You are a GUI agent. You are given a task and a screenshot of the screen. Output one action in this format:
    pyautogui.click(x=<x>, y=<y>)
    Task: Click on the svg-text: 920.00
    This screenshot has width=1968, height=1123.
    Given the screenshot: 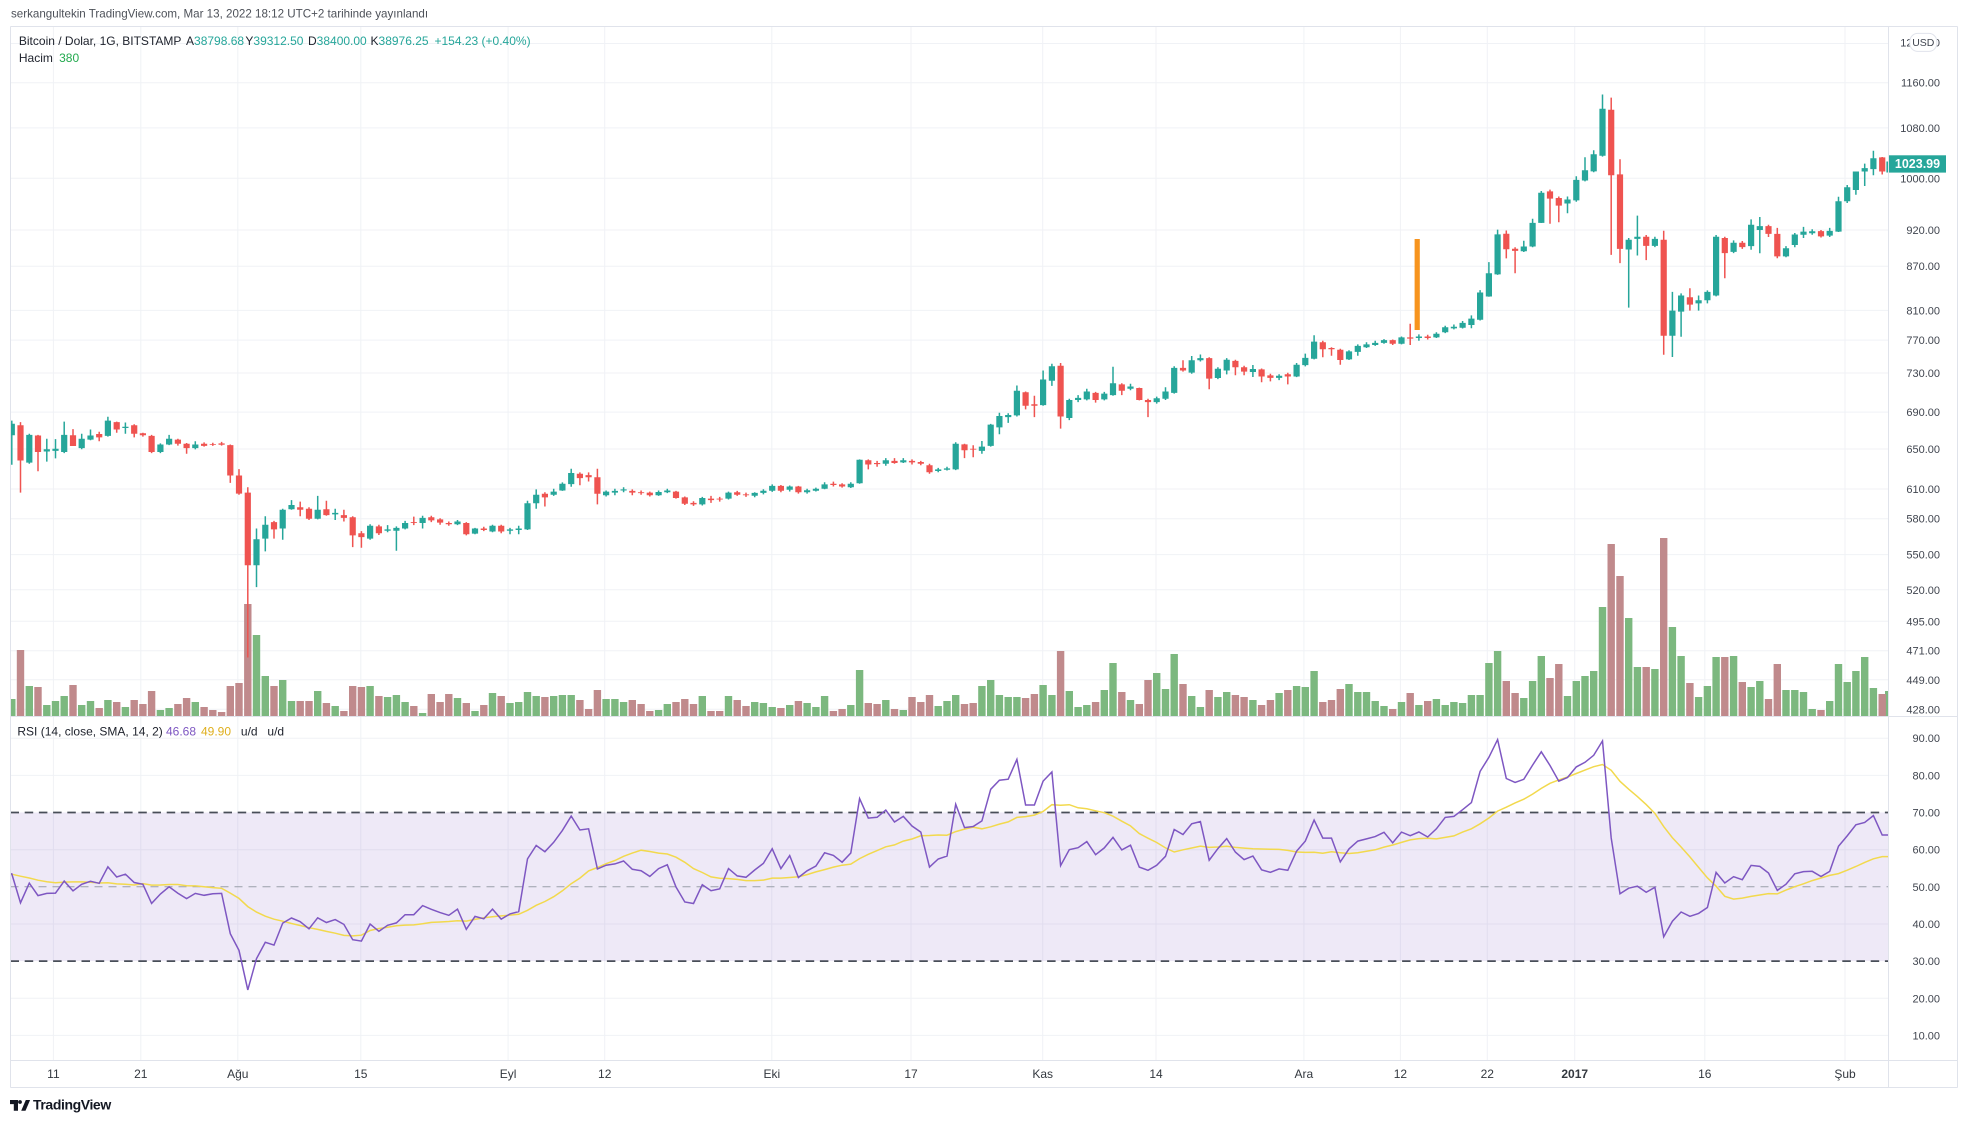 What is the action you would take?
    pyautogui.click(x=1923, y=231)
    